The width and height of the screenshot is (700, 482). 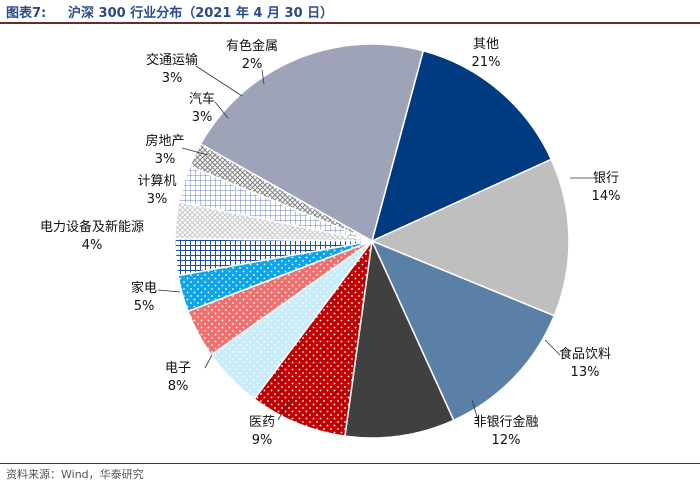 I want to click on slice-value-label: 9%, so click(x=262, y=440).